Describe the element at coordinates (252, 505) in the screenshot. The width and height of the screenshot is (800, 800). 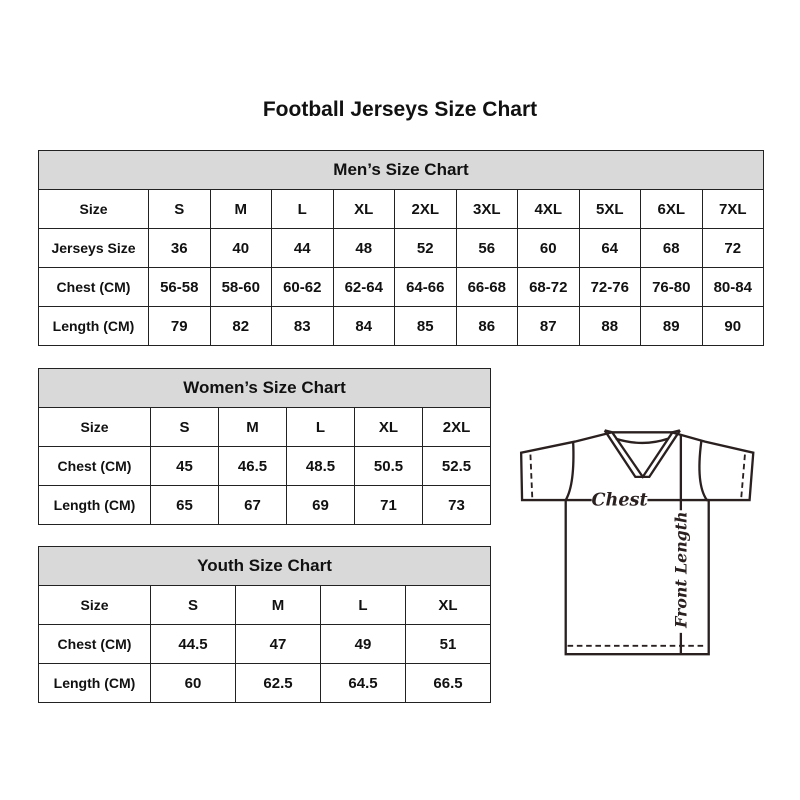
I see `table-cell: 67` at that location.